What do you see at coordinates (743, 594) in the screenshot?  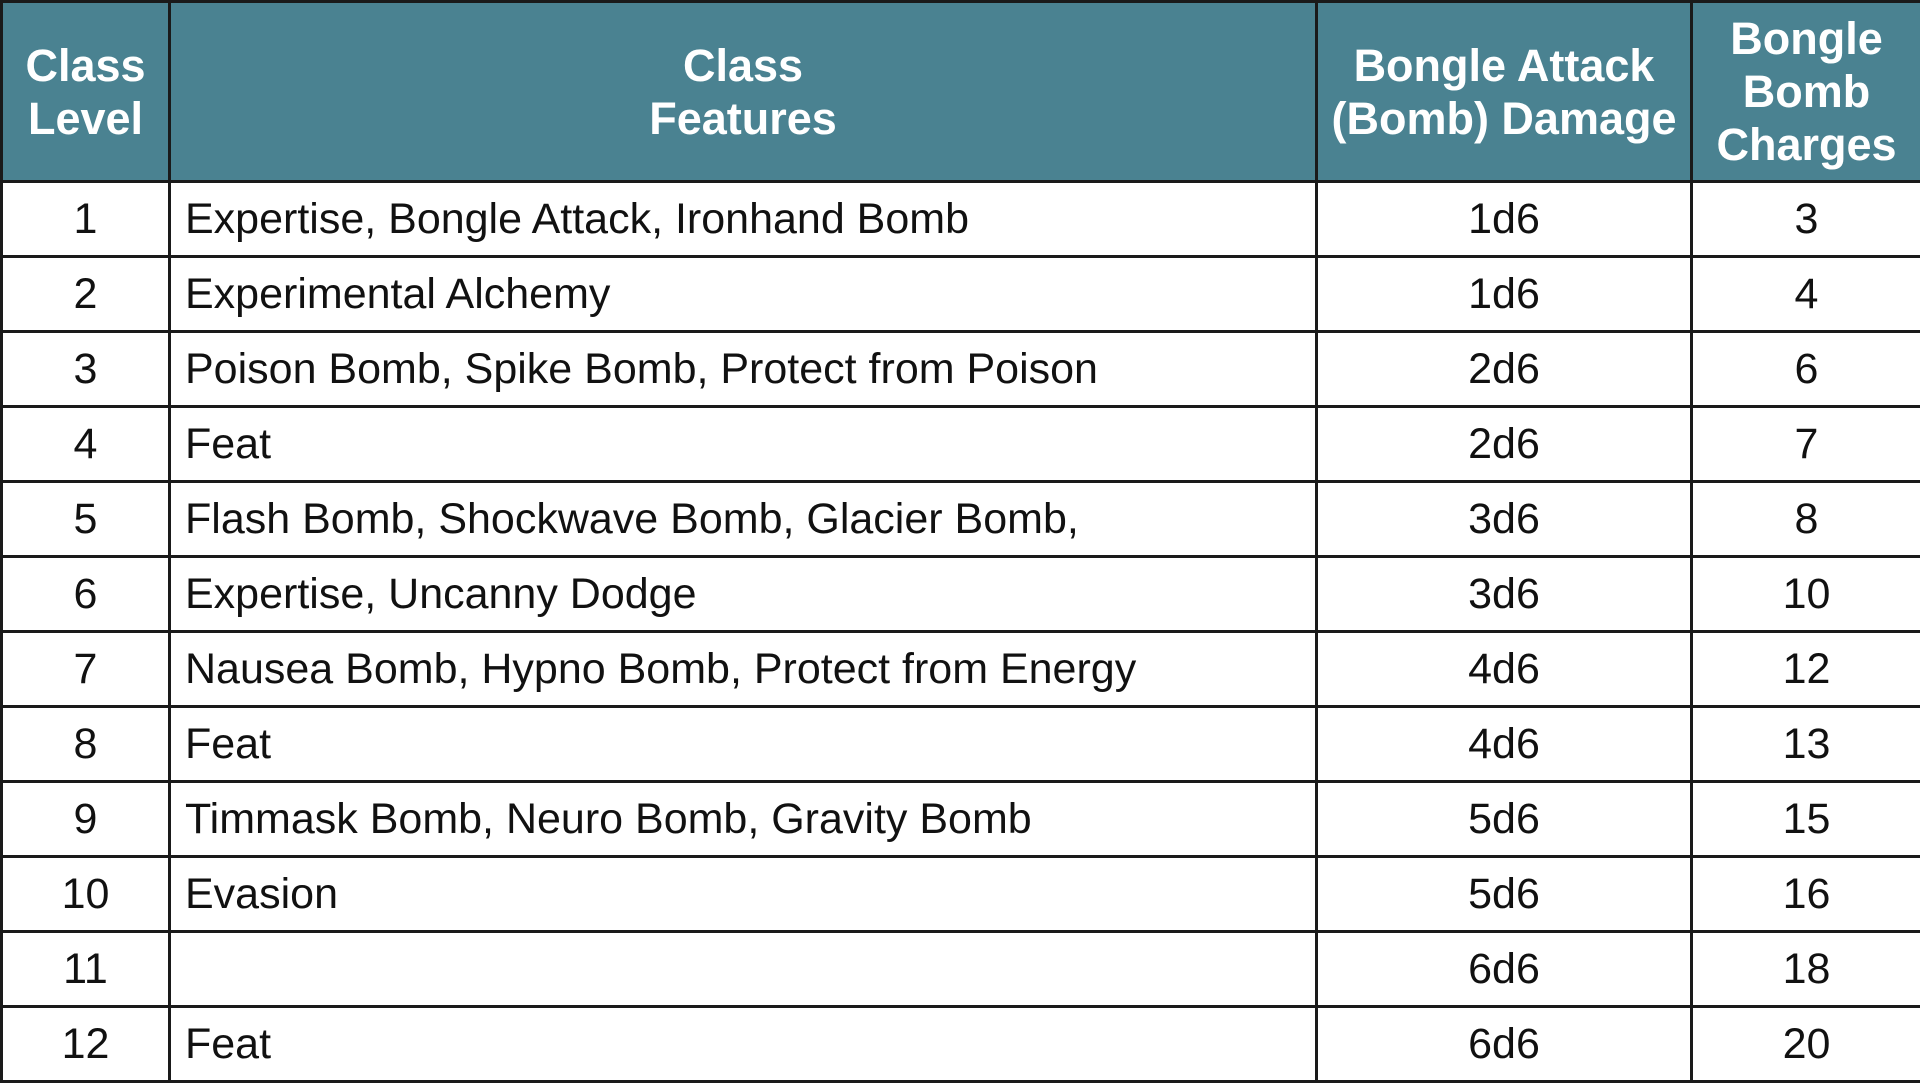 I see `cell-class-features: Expertise, Uncanny Dodge` at bounding box center [743, 594].